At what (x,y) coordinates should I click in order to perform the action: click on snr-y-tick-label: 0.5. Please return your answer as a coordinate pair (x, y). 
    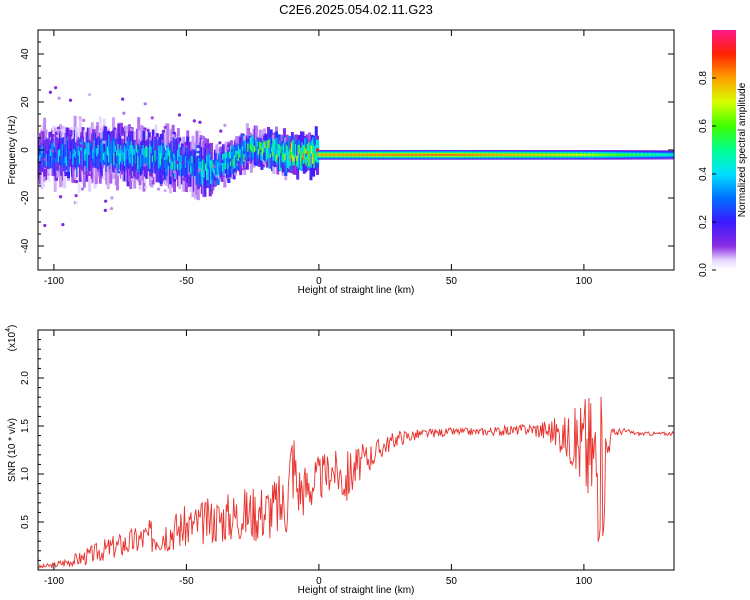
    Looking at the image, I should click on (25, 522).